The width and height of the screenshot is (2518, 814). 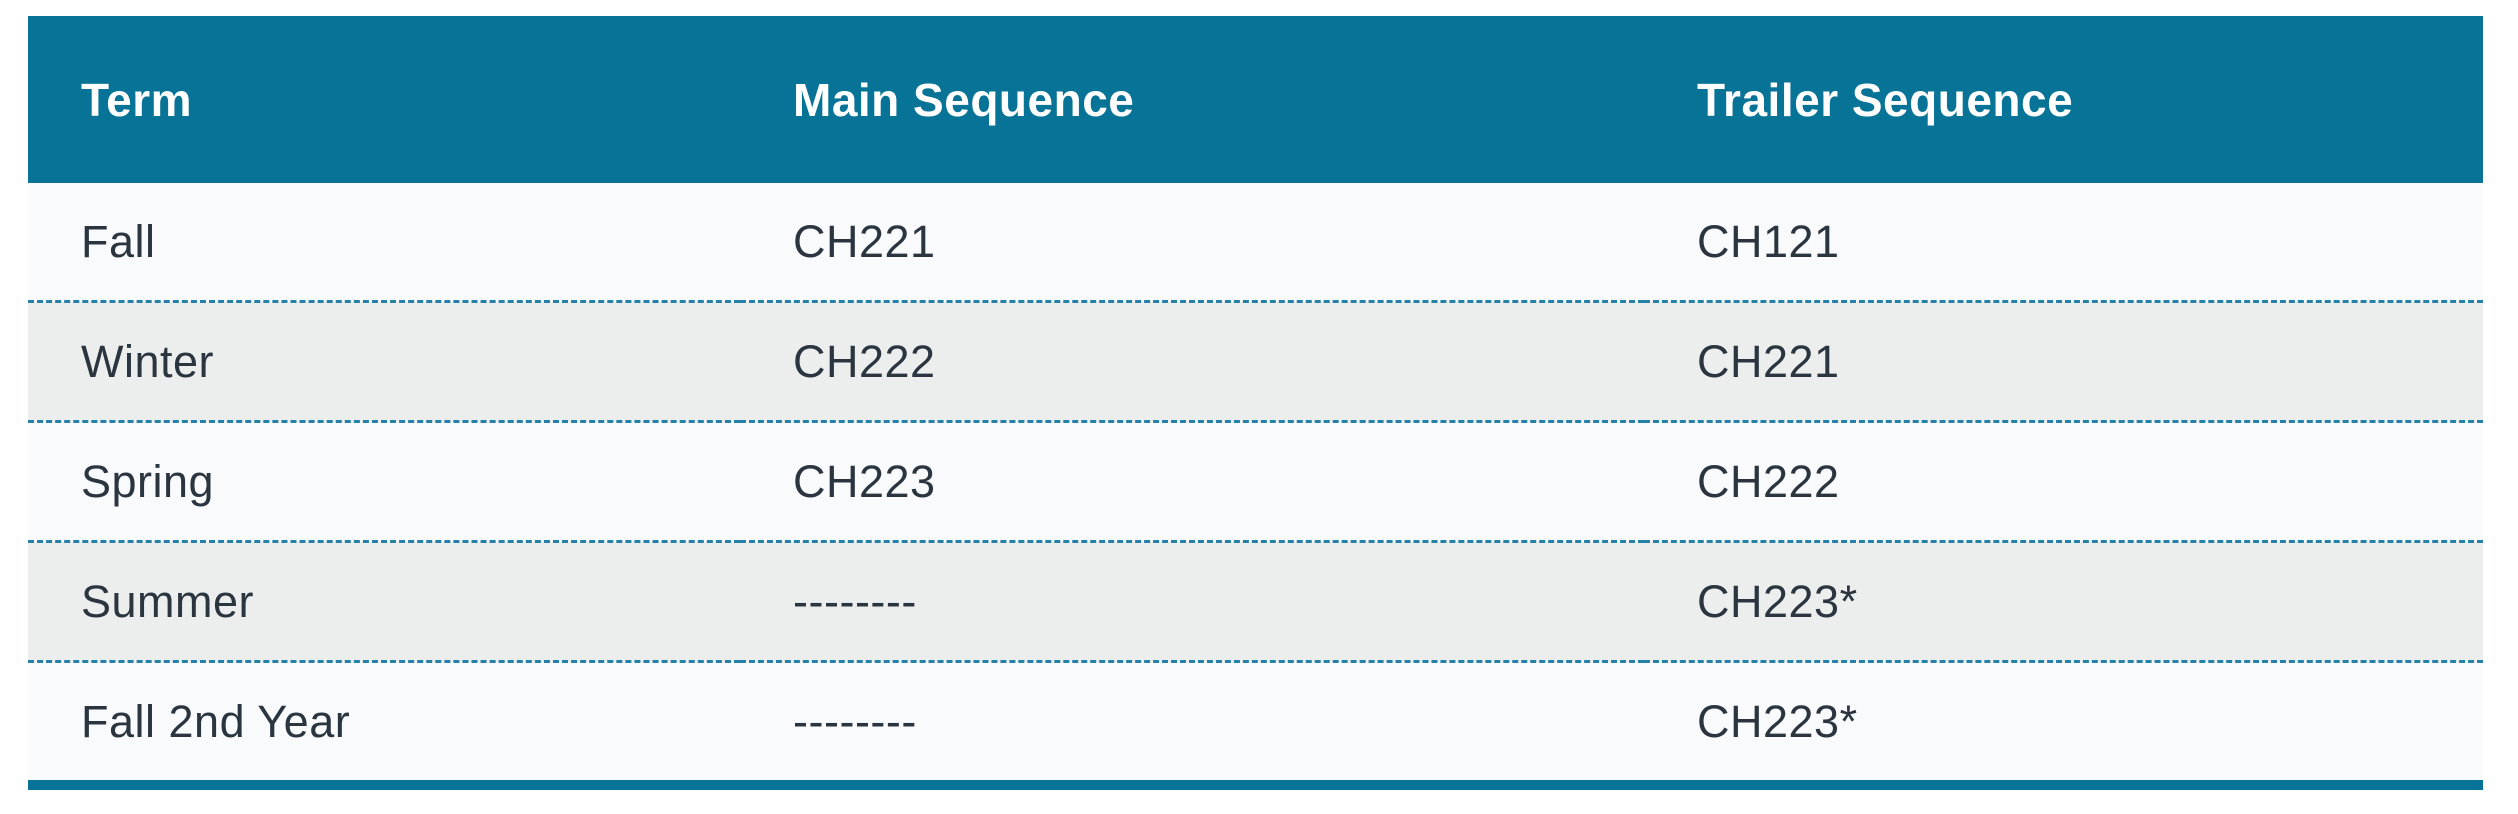 I want to click on cell-term: Summer, so click(x=384, y=601).